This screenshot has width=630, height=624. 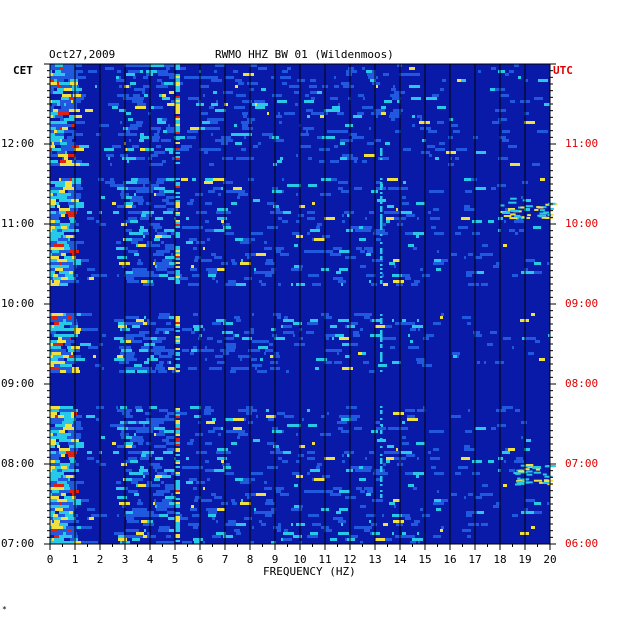 What do you see at coordinates (18, 383) in the screenshot?
I see `cet-tick-label: 09:00` at bounding box center [18, 383].